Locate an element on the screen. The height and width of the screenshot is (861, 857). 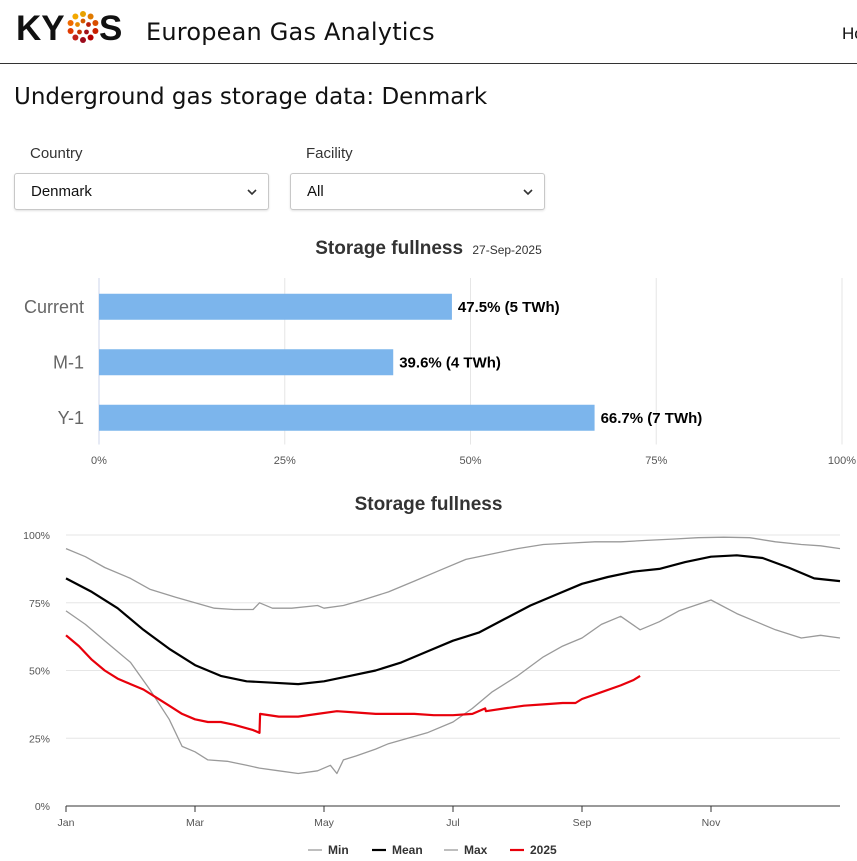
bar-current is located at coordinates (275, 306).